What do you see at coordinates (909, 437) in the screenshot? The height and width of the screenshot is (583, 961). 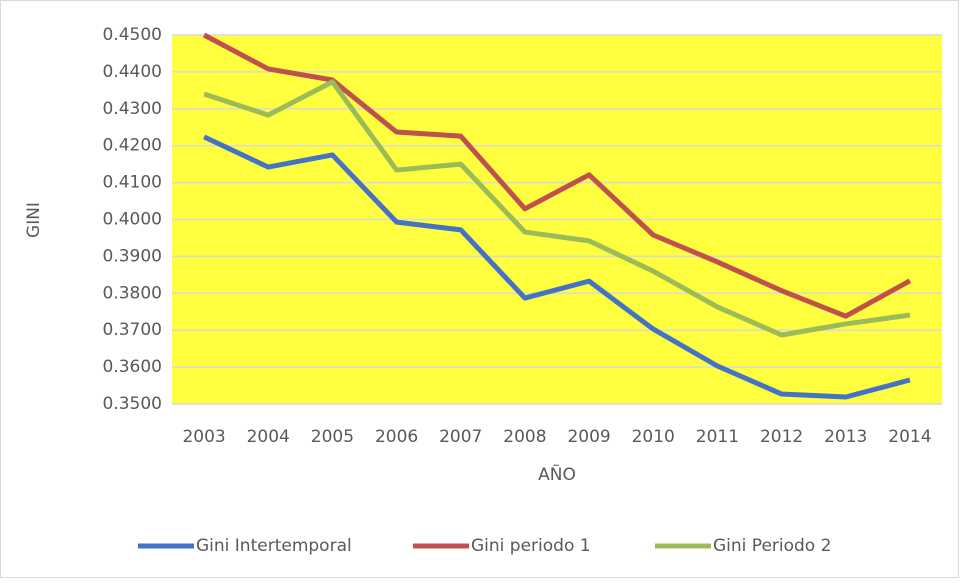 I see `x-tick-label: 2014` at bounding box center [909, 437].